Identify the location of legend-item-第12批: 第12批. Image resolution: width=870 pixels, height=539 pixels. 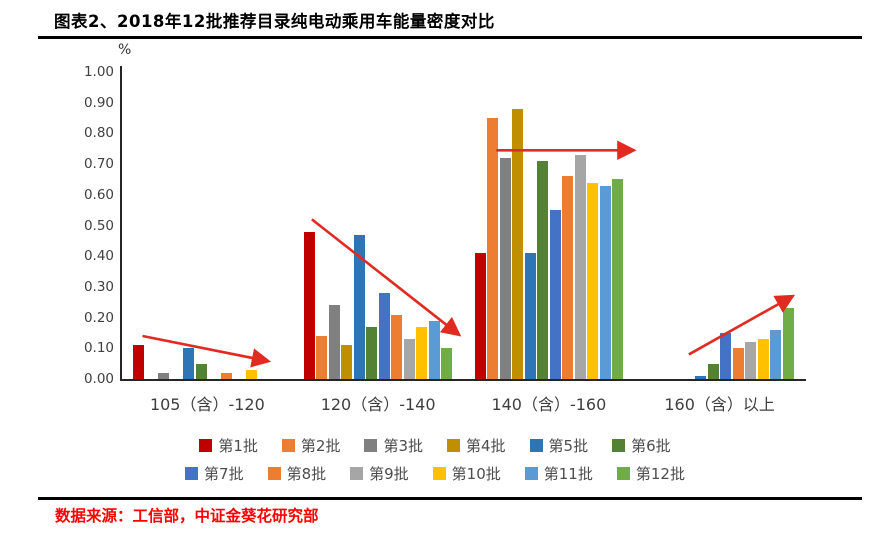
(650, 473).